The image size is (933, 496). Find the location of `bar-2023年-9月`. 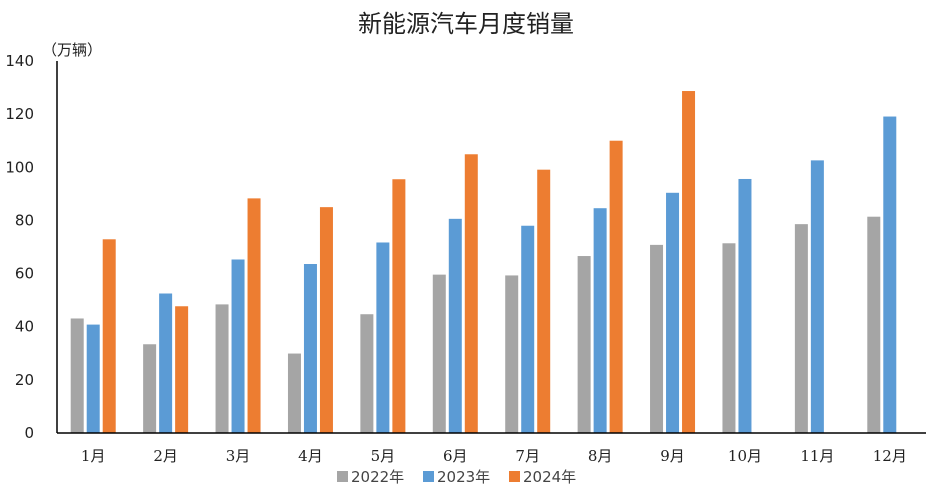

bar-2023年-9月 is located at coordinates (673, 312).